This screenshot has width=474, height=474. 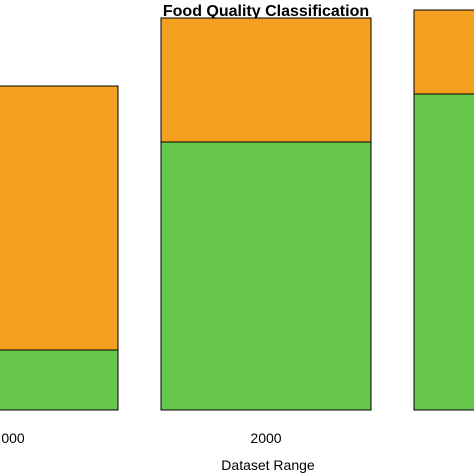 What do you see at coordinates (13, 438) in the screenshot?
I see `x-tick-label: 000` at bounding box center [13, 438].